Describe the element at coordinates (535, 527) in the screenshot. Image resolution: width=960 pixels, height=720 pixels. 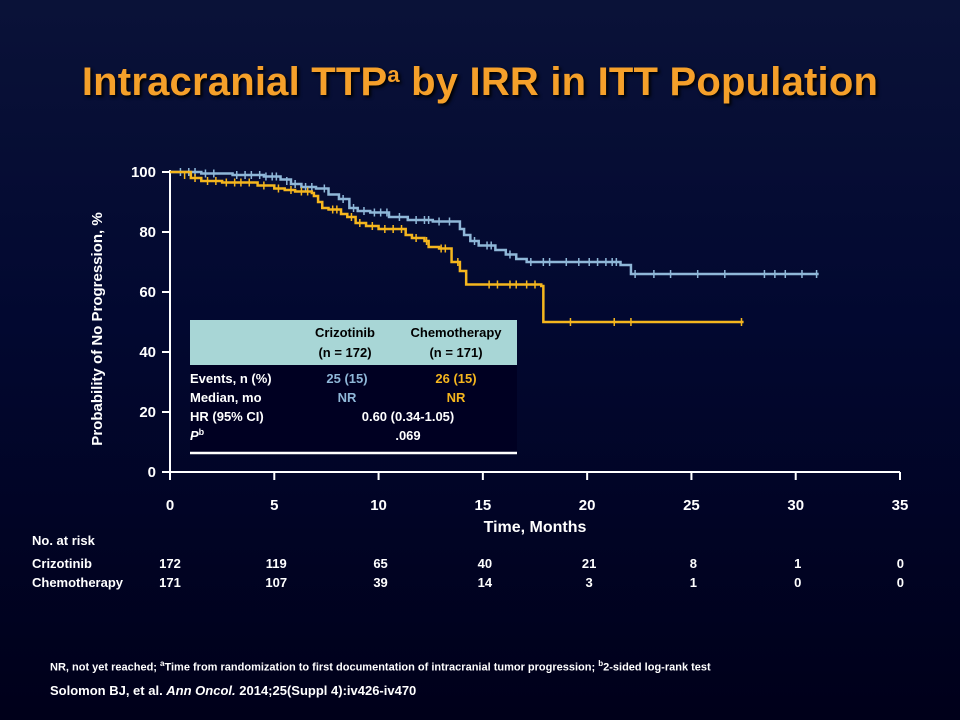
I see `x-axis-label: Time, Months` at that location.